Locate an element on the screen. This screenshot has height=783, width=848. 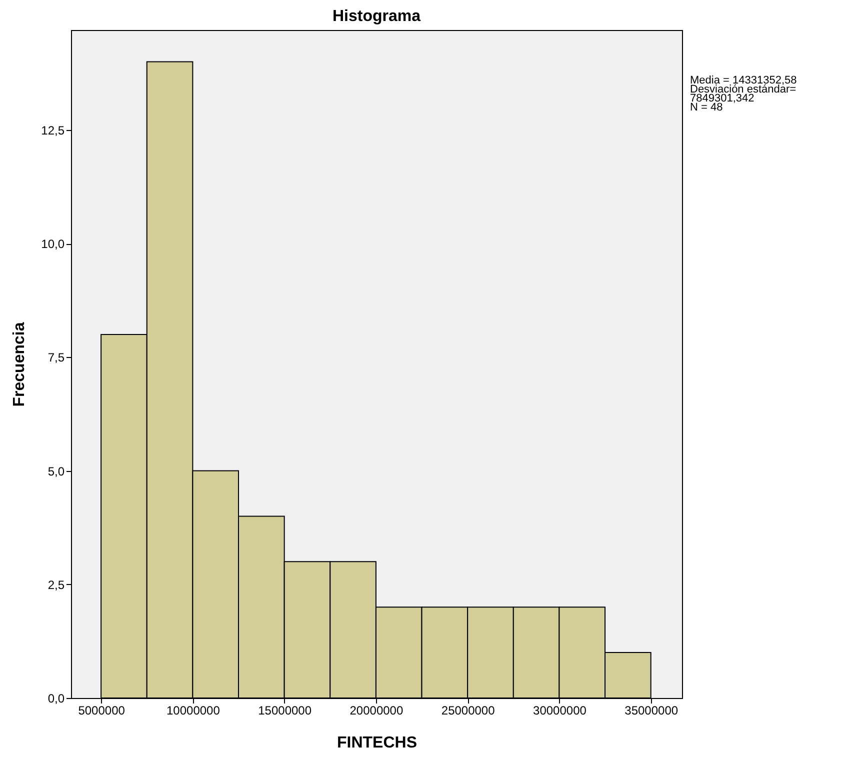
x-tick-label: 10000000 is located at coordinates (193, 711).